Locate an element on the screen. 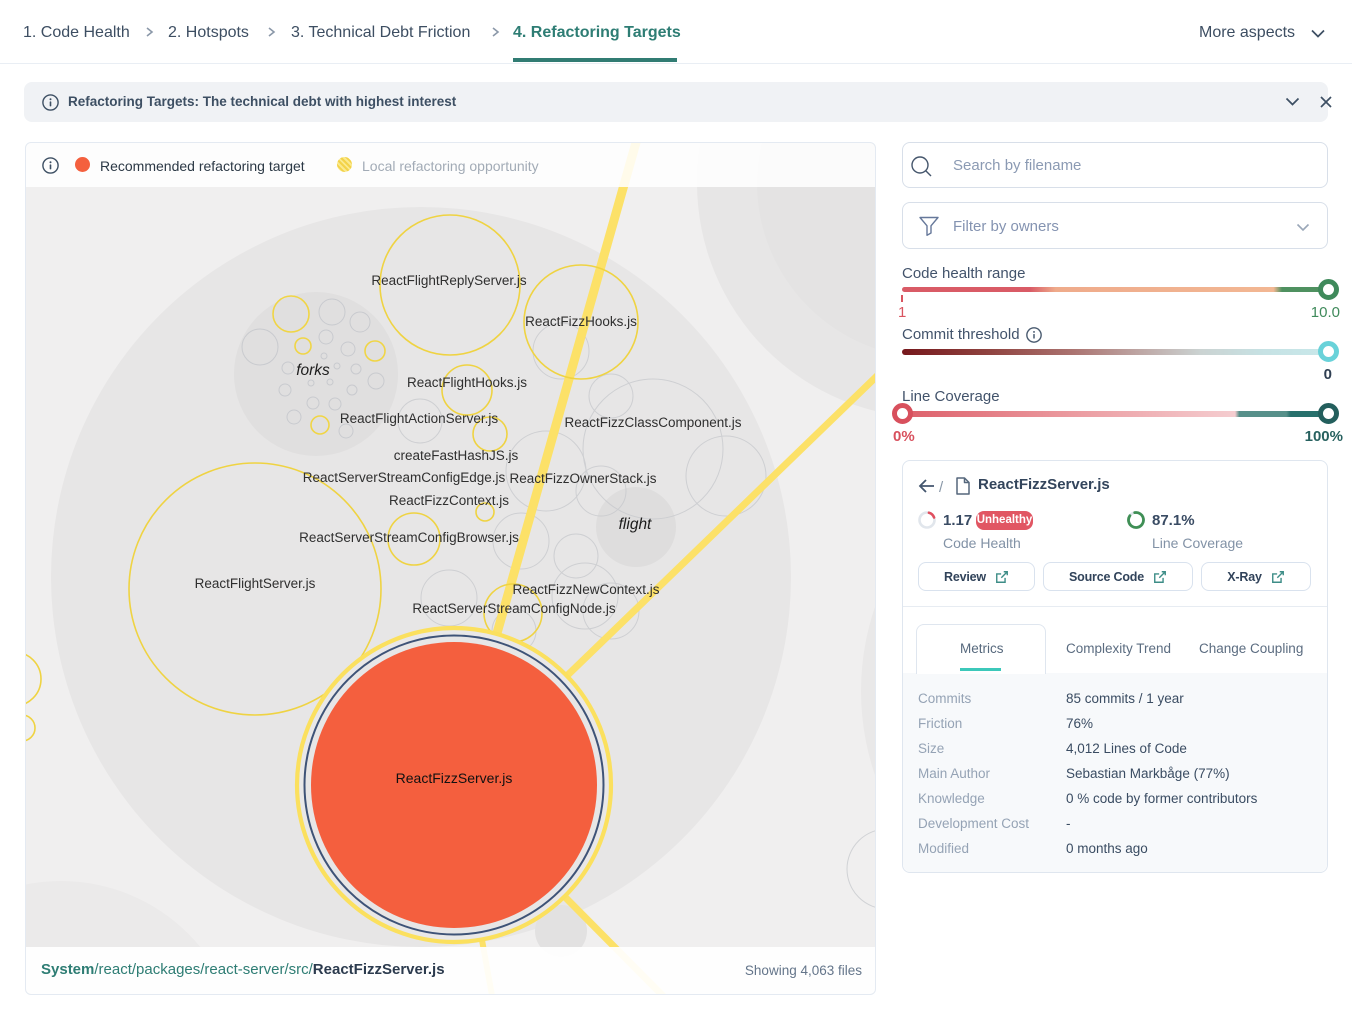  svg-text: createFastHashJS.js is located at coordinates (456, 455).